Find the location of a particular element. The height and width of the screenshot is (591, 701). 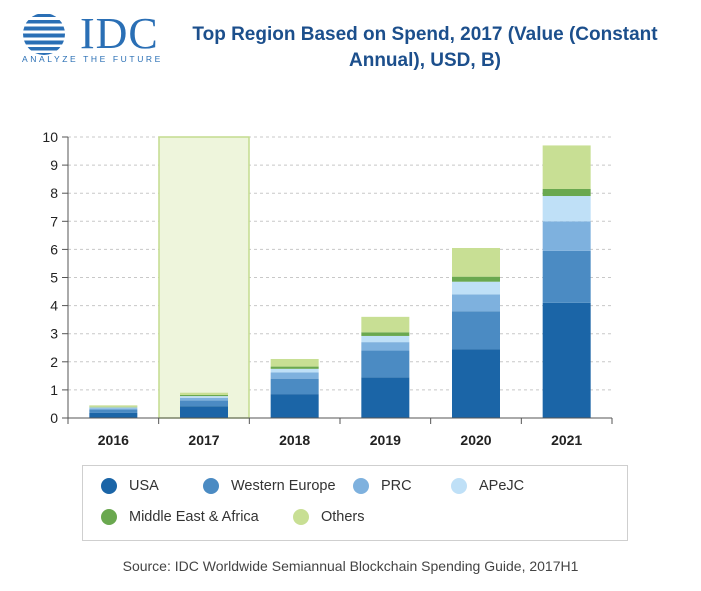

highlight-band is located at coordinates (204, 277).